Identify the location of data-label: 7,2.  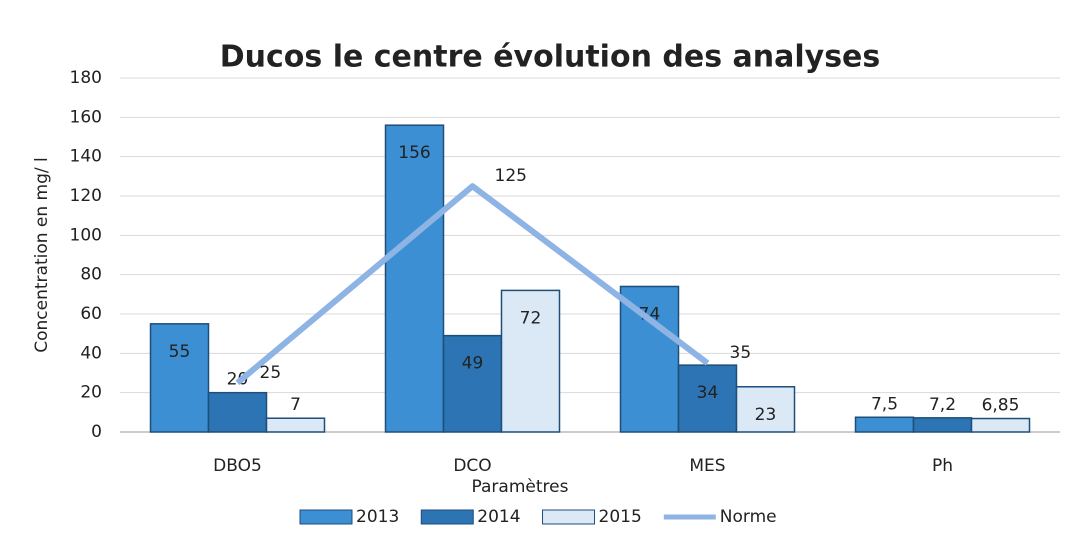
(942, 405).